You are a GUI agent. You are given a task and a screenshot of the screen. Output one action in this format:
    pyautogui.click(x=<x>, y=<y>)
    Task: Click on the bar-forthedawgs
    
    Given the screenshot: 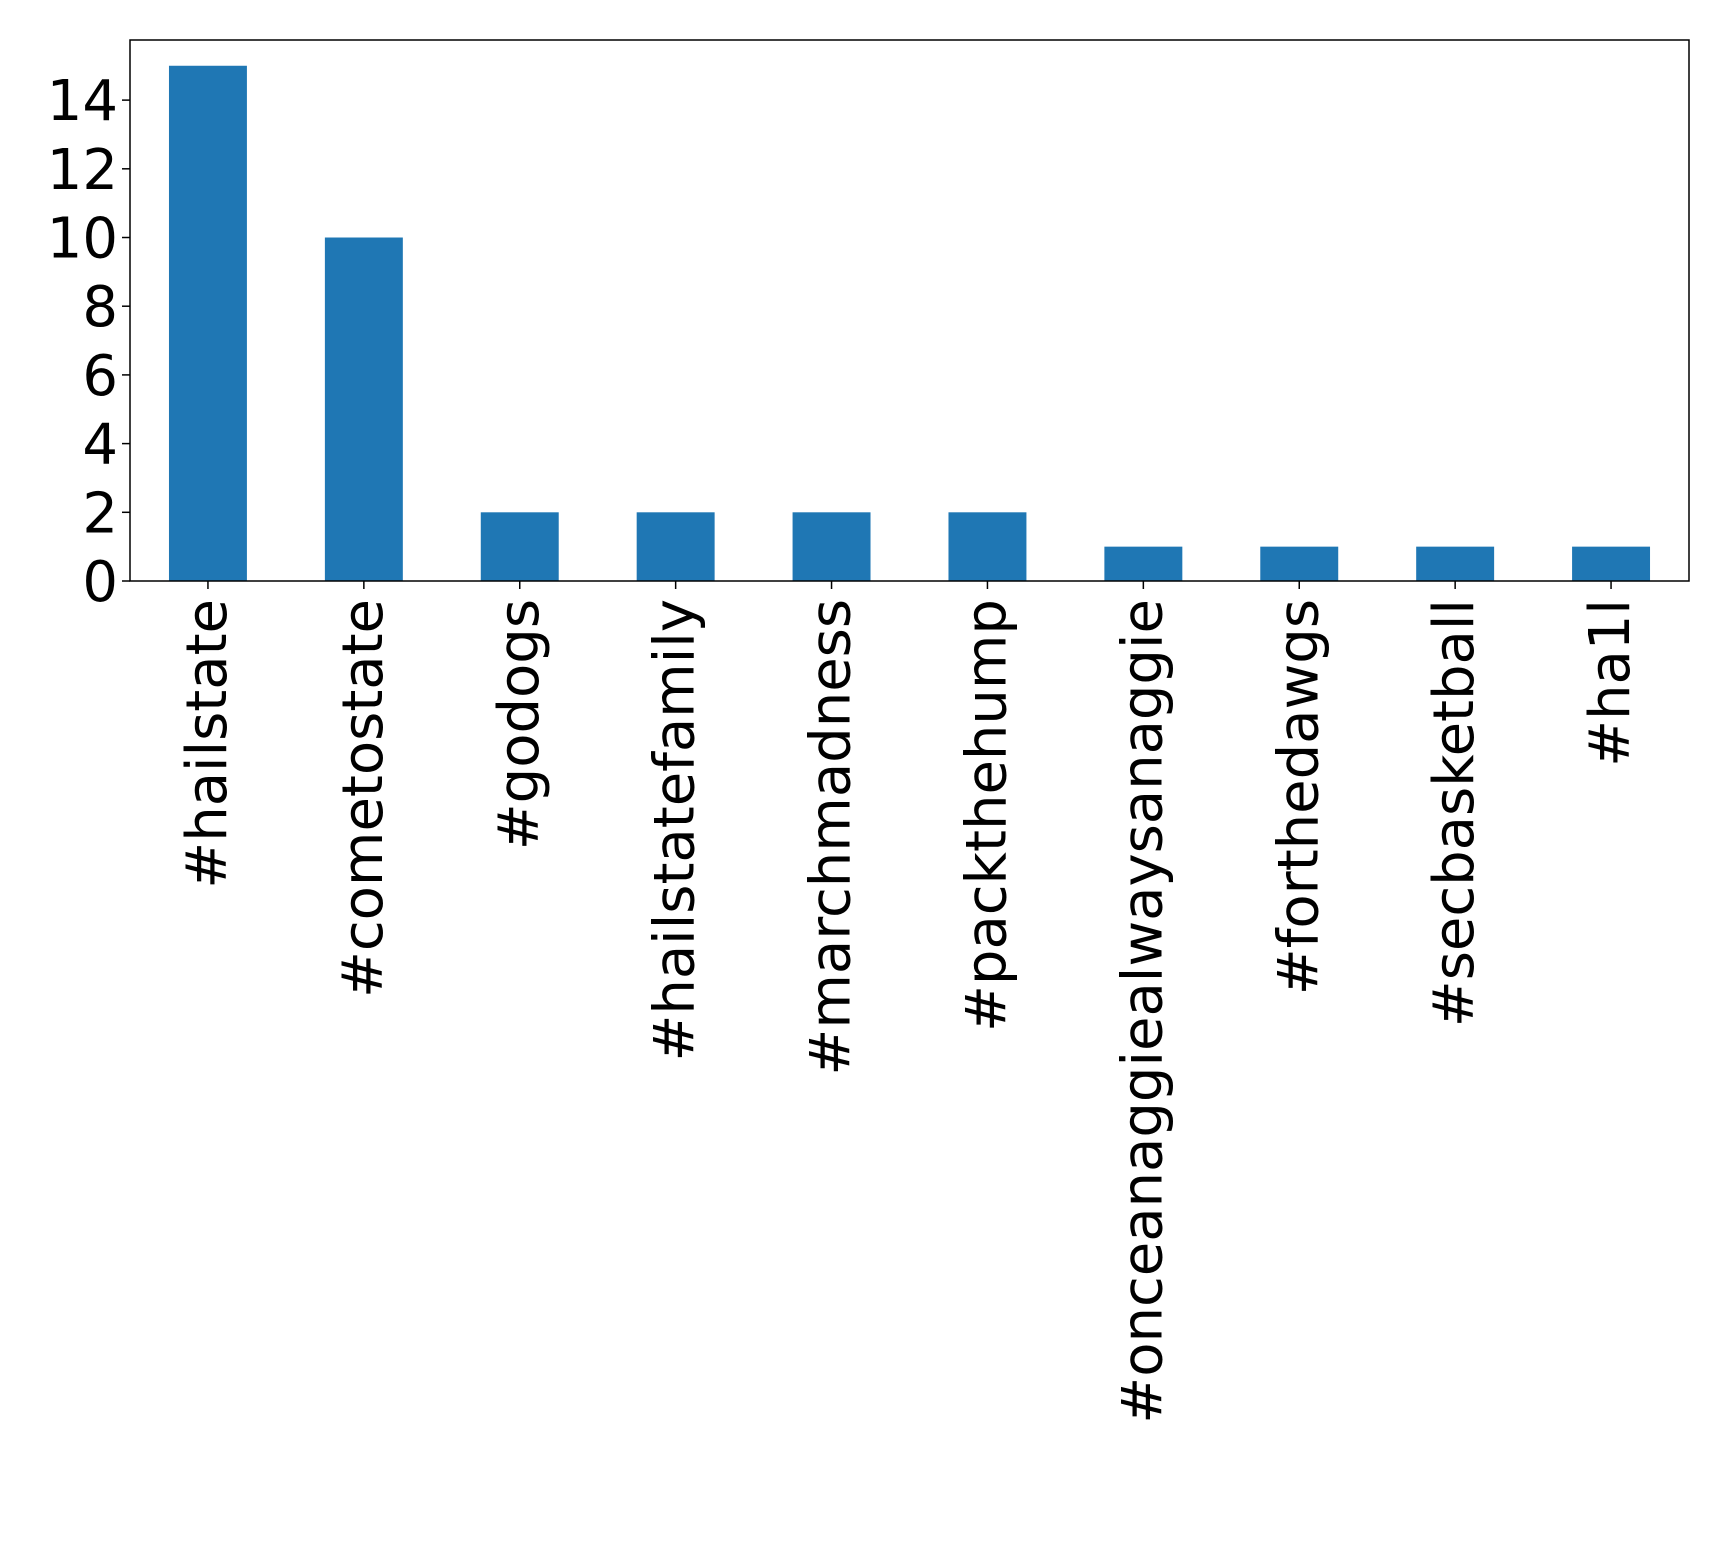 What is the action you would take?
    pyautogui.click(x=1299, y=563)
    